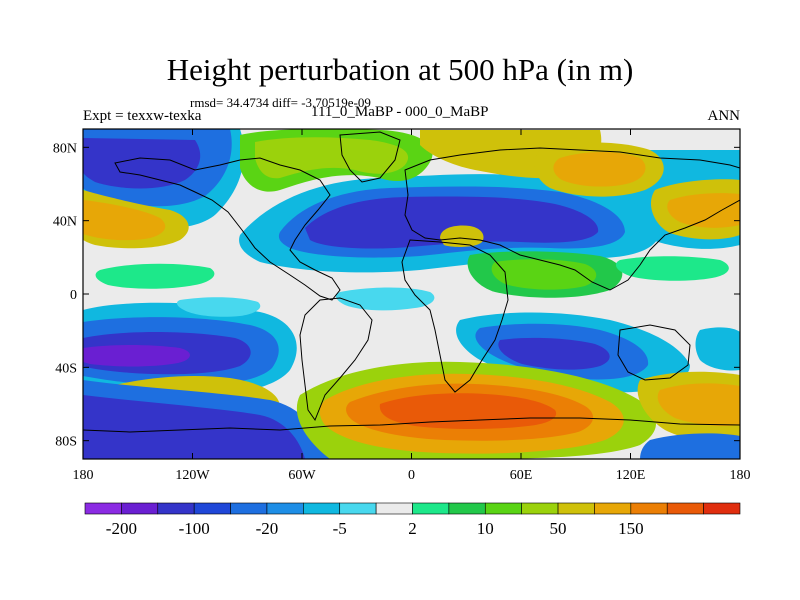 The height and width of the screenshot is (600, 800). I want to click on west-pacific-positive-outer, so click(411, 214).